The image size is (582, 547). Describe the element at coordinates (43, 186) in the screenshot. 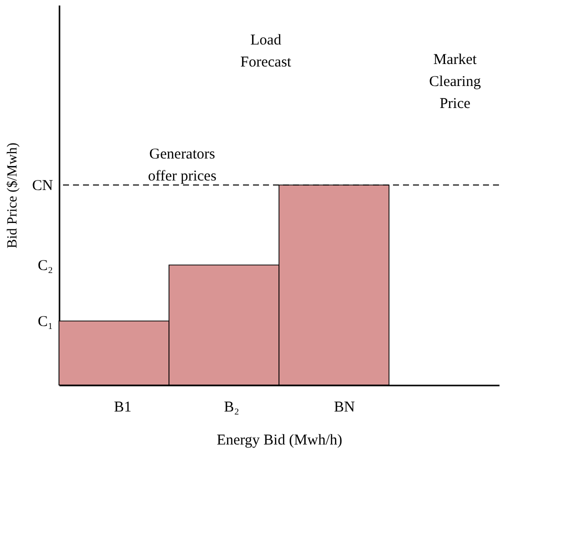

I see `ref-line-label: CN` at that location.